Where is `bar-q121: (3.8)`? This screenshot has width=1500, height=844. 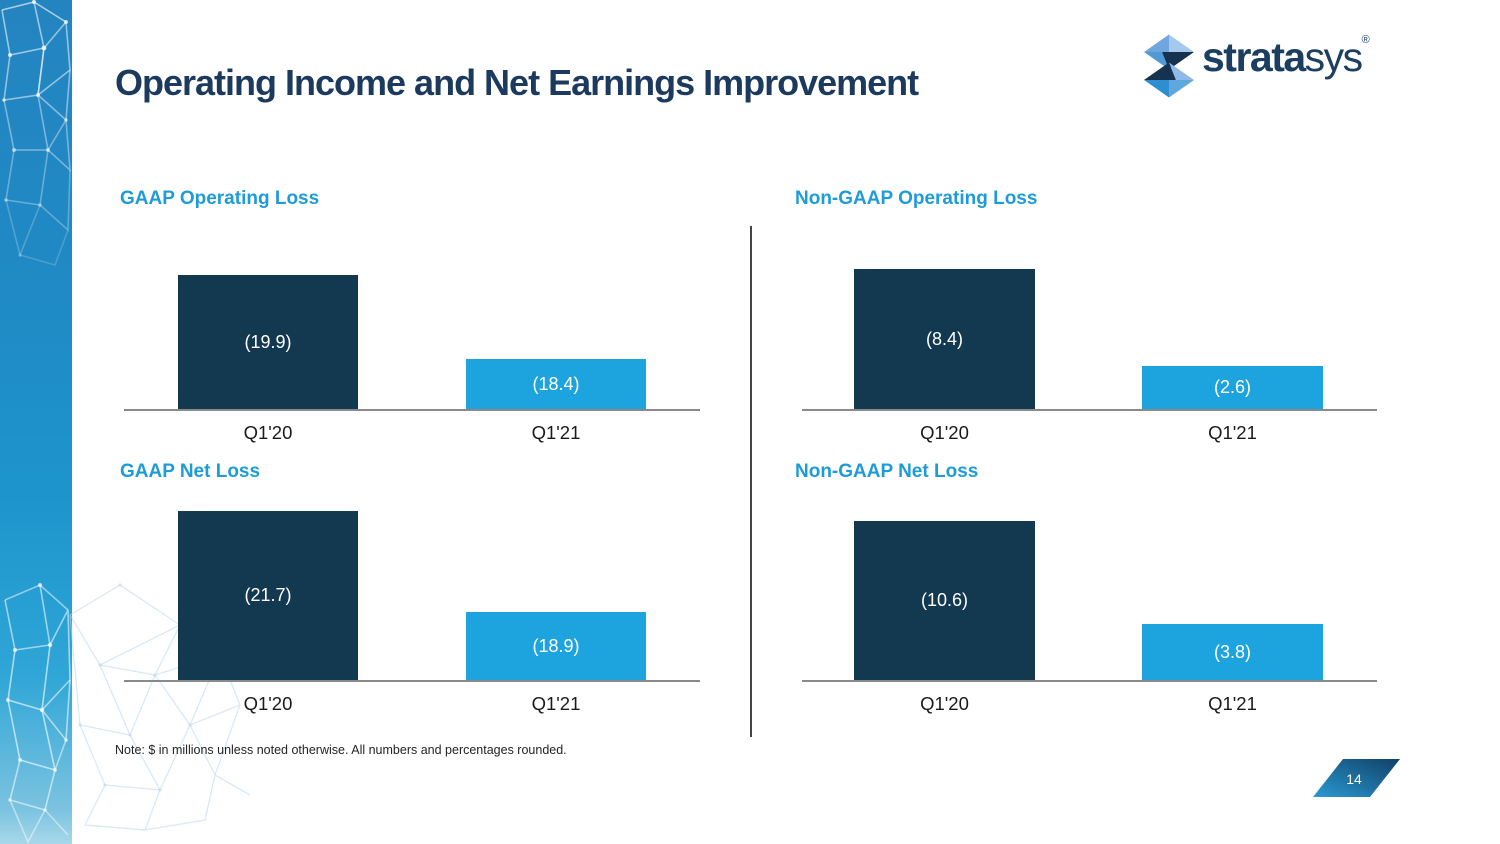
bar-q121: (3.8) is located at coordinates (1232, 652).